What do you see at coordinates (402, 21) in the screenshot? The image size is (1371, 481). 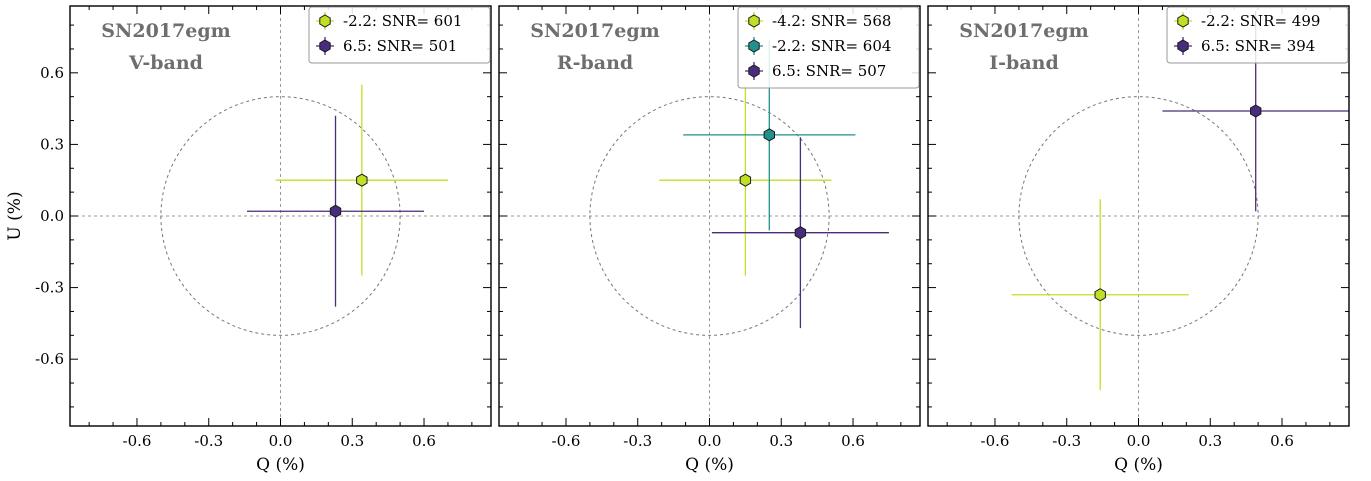 I see `legend-label: -2.2: SNR= 601` at bounding box center [402, 21].